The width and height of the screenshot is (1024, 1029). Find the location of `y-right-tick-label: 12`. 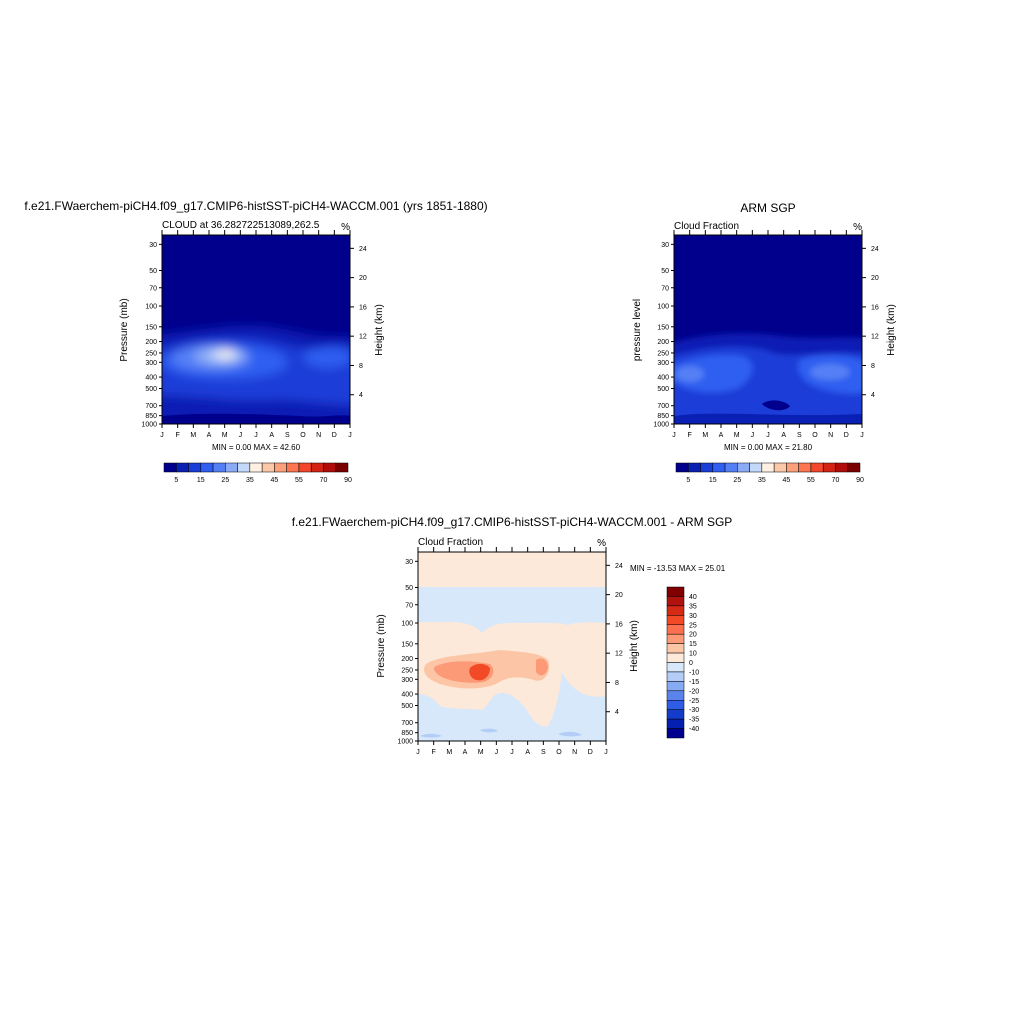

y-right-tick-label: 12 is located at coordinates (619, 654).